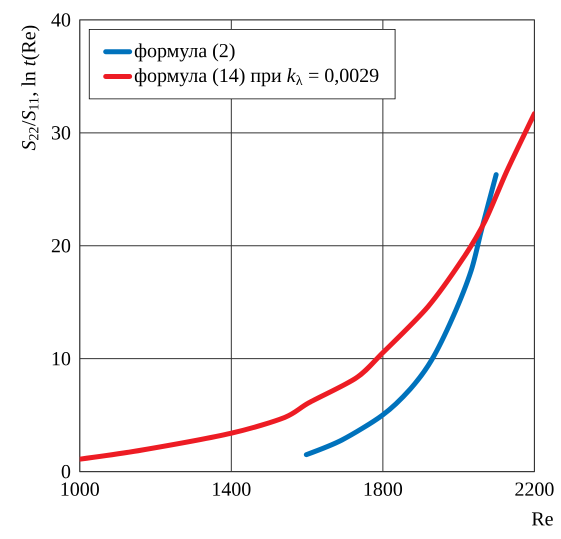 The width and height of the screenshot is (561, 539). I want to click on y-tick-label: 30, so click(61, 133).